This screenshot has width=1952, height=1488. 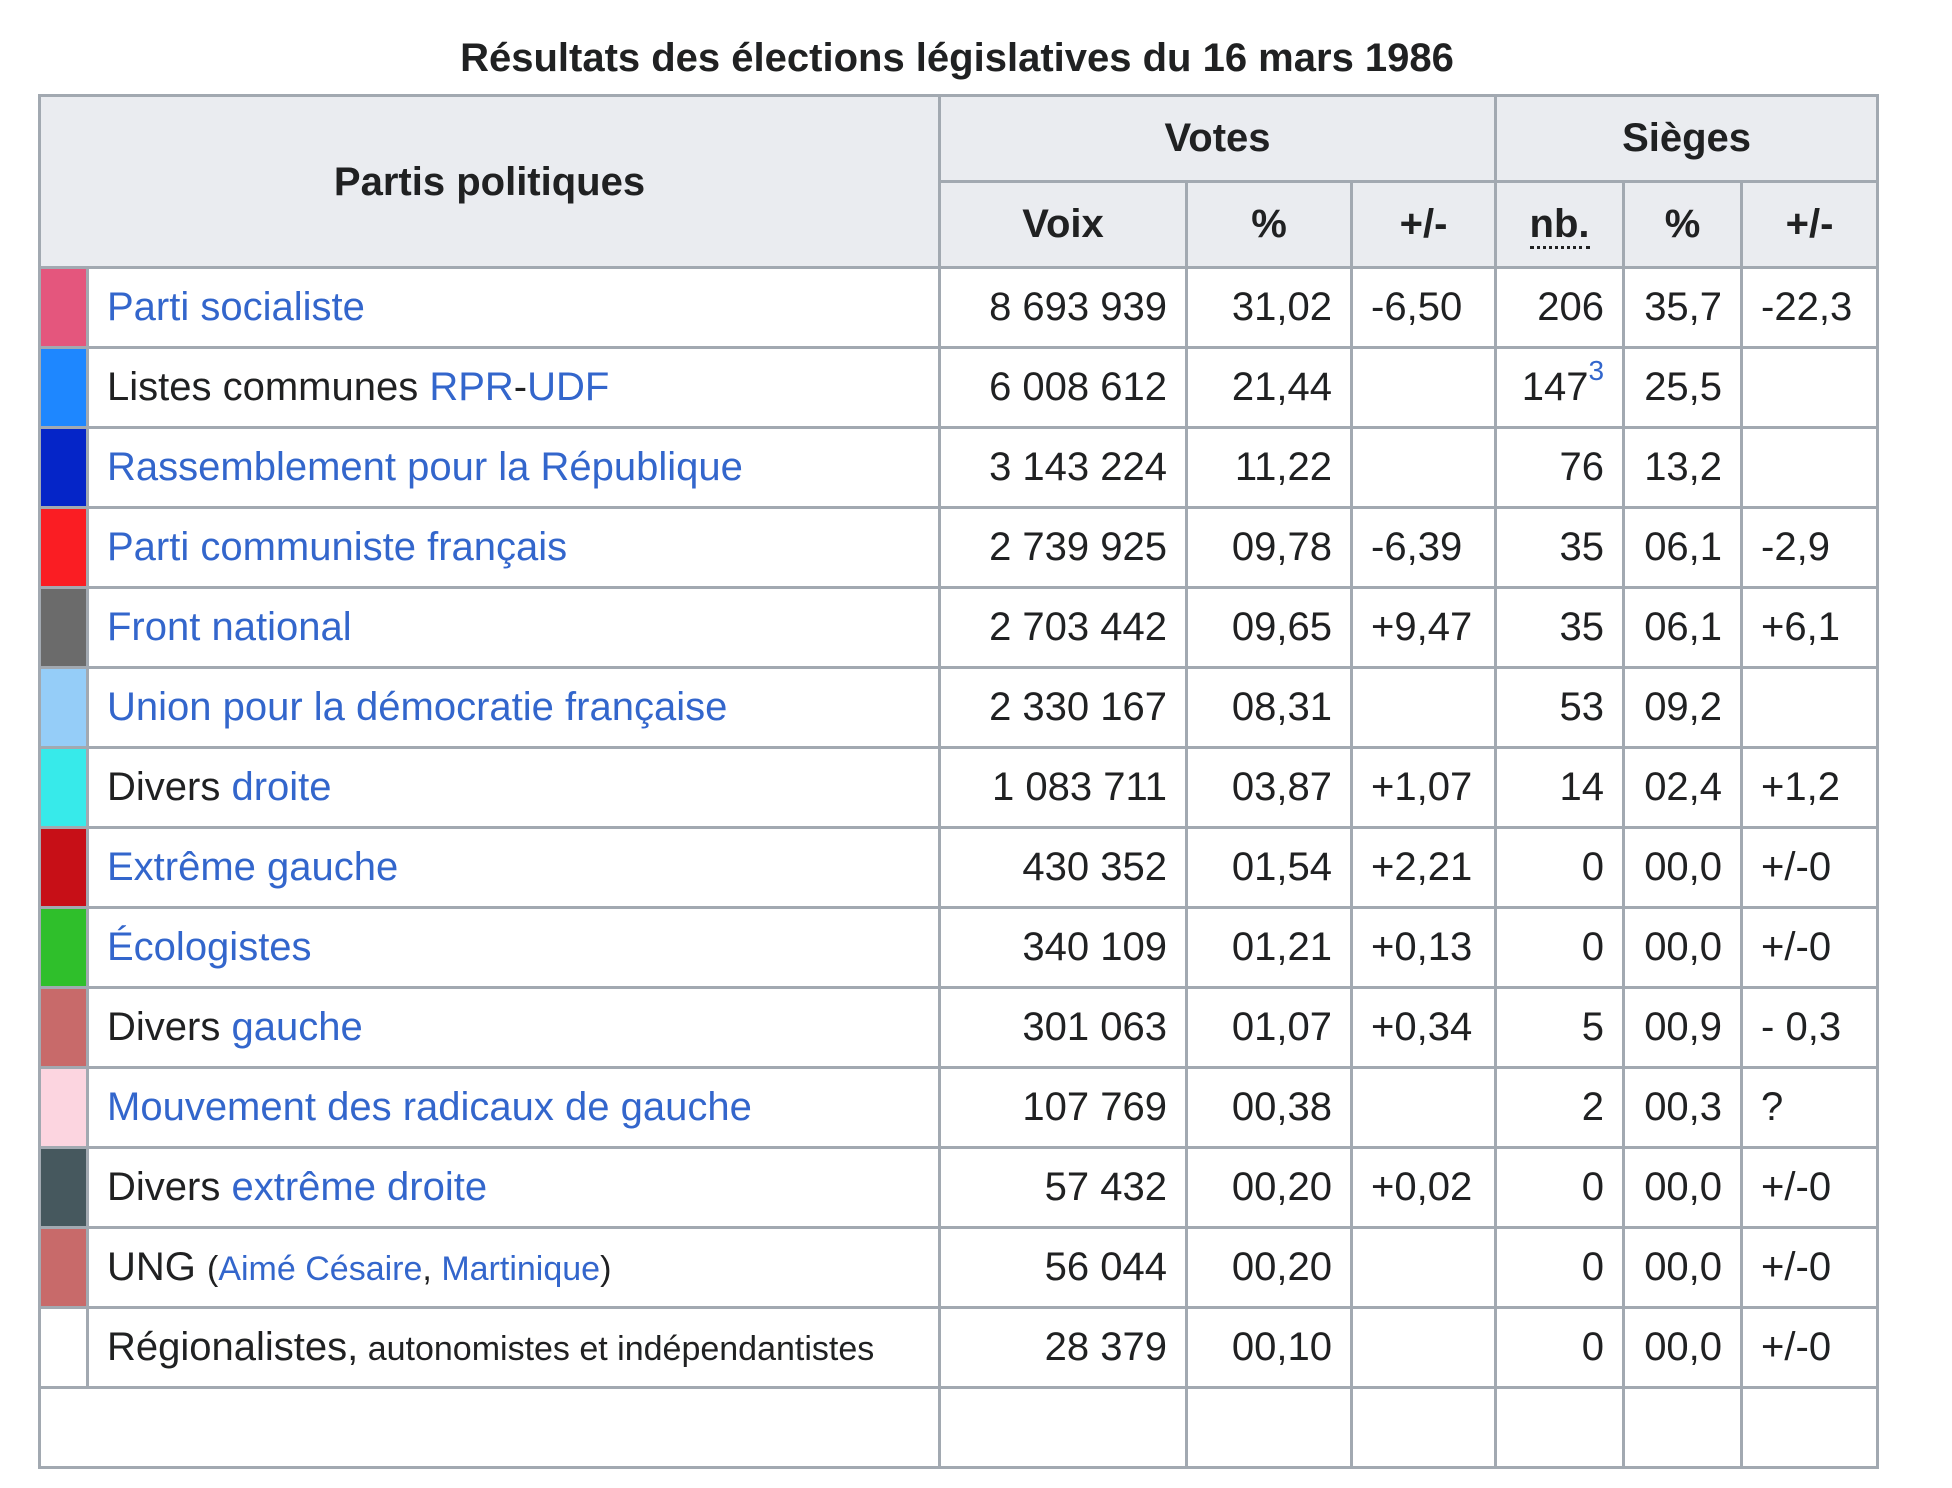 I want to click on votes-delta-cell: +0,13, so click(x=1424, y=947).